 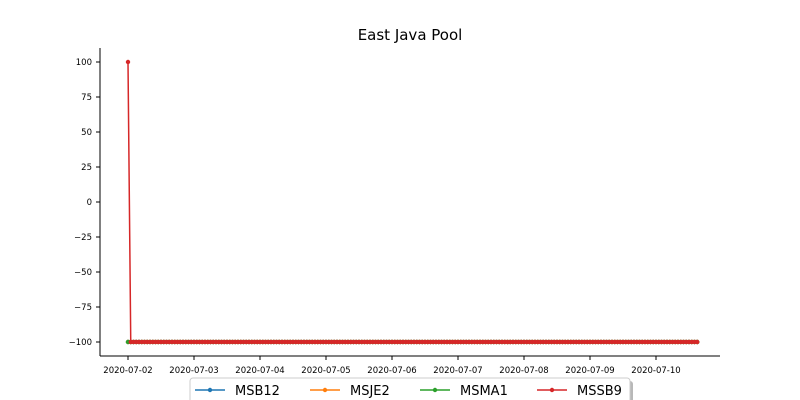 I want to click on x-tick-label: 2020-07-10, so click(x=655, y=371).